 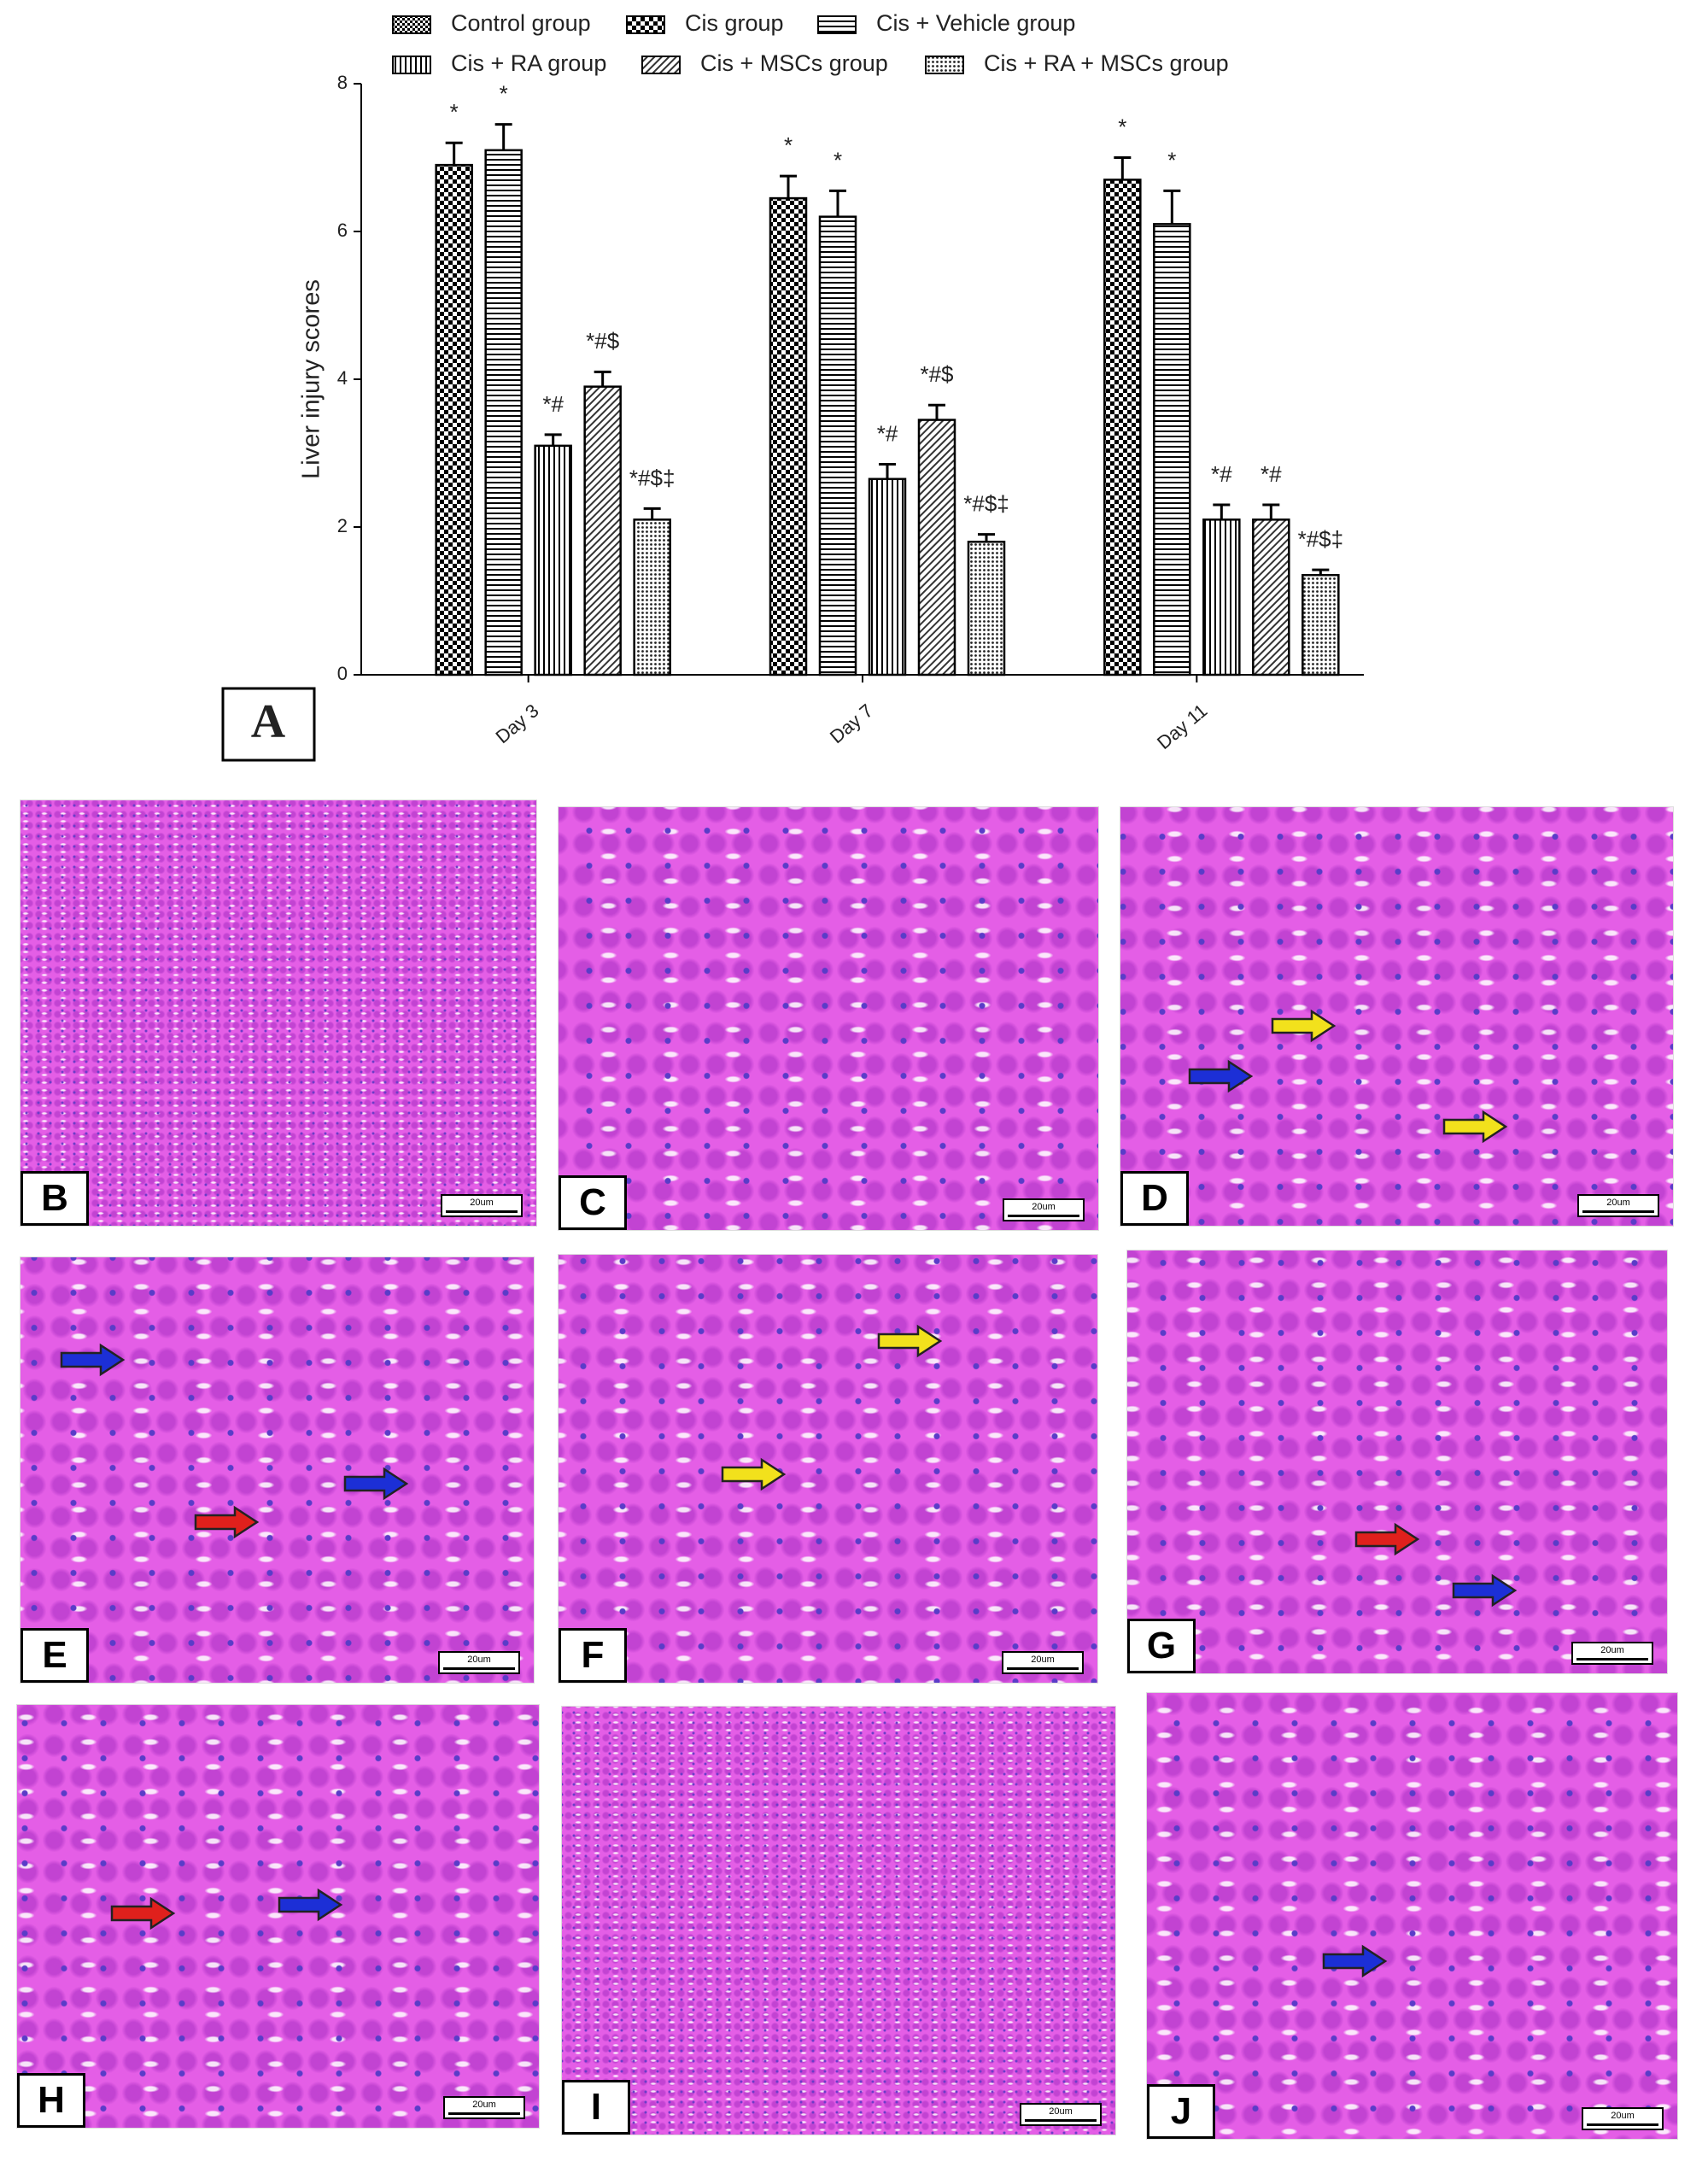 What do you see at coordinates (593, 1202) in the screenshot?
I see `panel-label: C` at bounding box center [593, 1202].